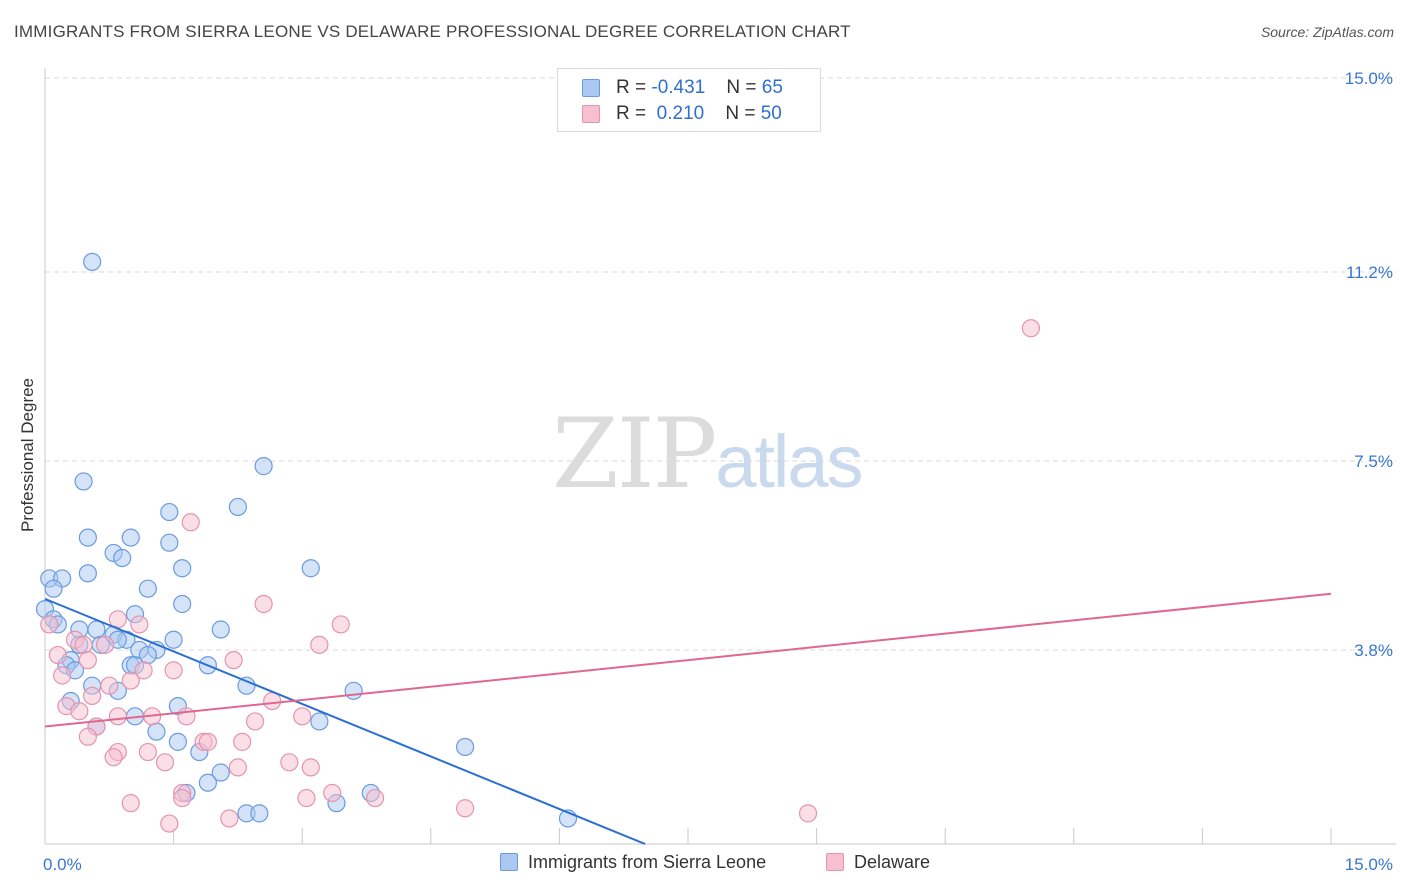 This screenshot has height=892, width=1406. Describe the element at coordinates (591, 114) in the screenshot. I see `legend-swatch-series2` at that location.